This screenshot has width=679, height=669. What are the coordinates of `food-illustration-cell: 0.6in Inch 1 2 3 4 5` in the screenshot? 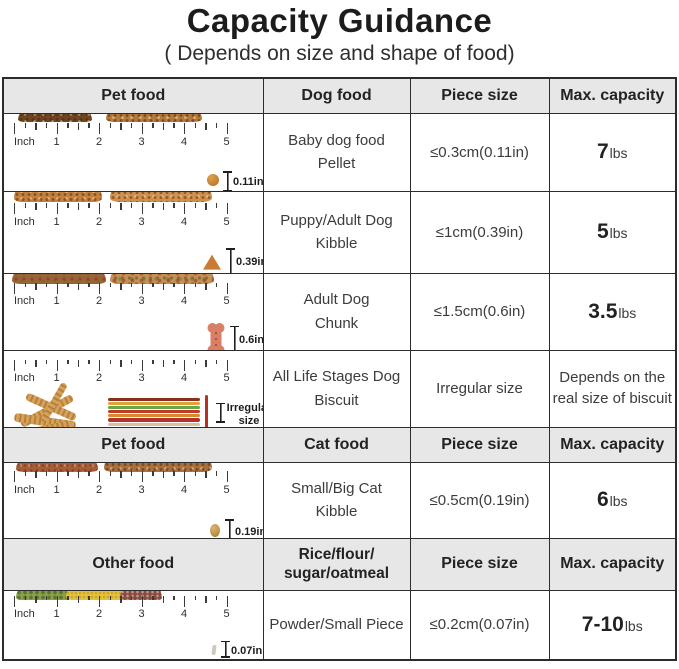 It's located at (133, 311).